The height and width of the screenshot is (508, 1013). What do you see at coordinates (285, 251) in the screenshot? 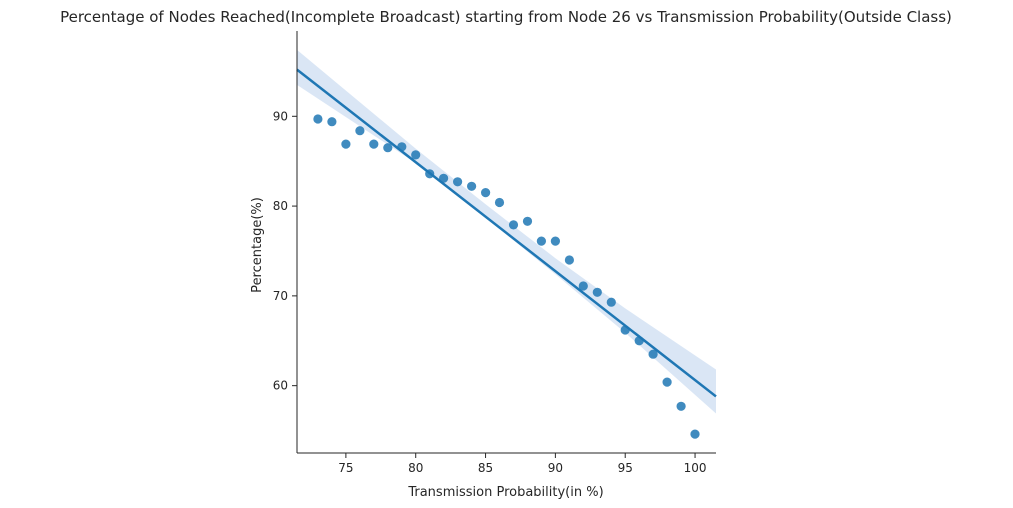
I see `y-ticks: 60 70 80 90` at bounding box center [285, 251].